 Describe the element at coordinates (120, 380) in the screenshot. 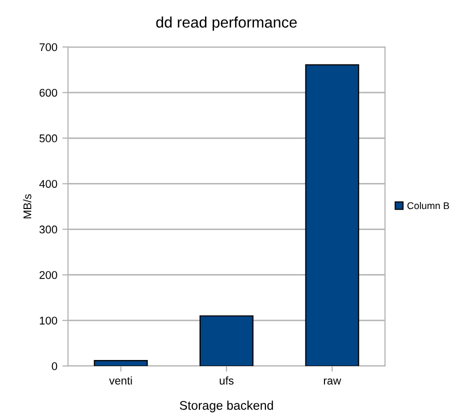

I see `x-tick-label: venti` at that location.